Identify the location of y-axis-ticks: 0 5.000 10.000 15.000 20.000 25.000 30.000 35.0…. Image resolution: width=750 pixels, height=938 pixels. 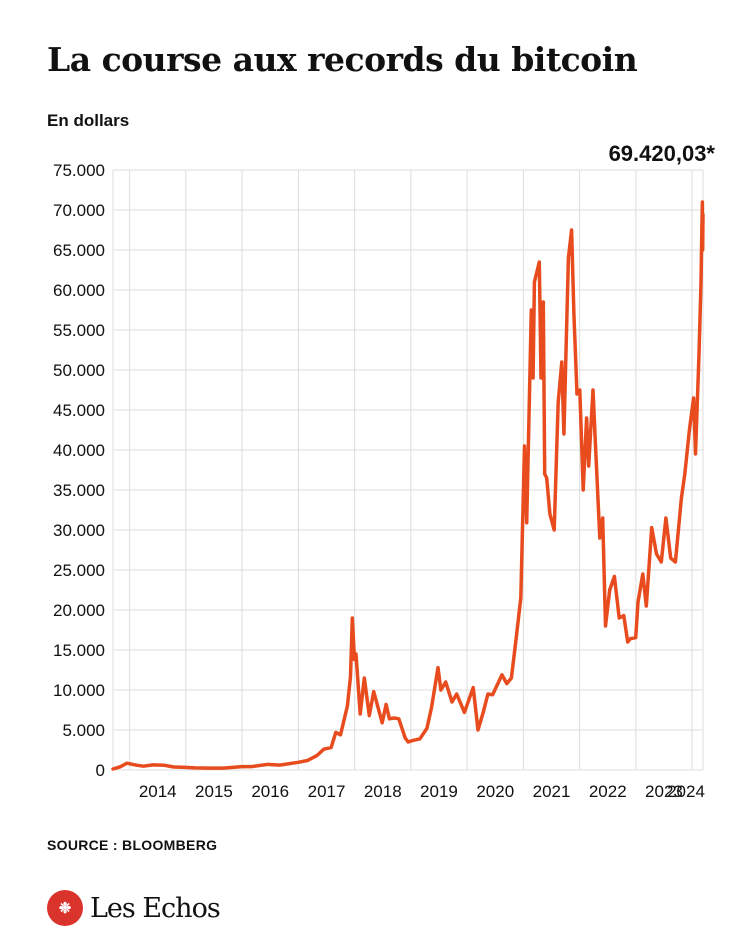
(79, 470).